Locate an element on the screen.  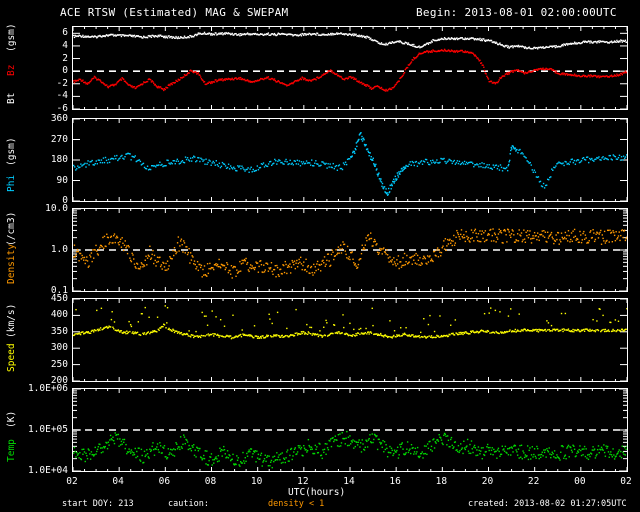
y-tick-label: 360 is located at coordinates (59, 118).